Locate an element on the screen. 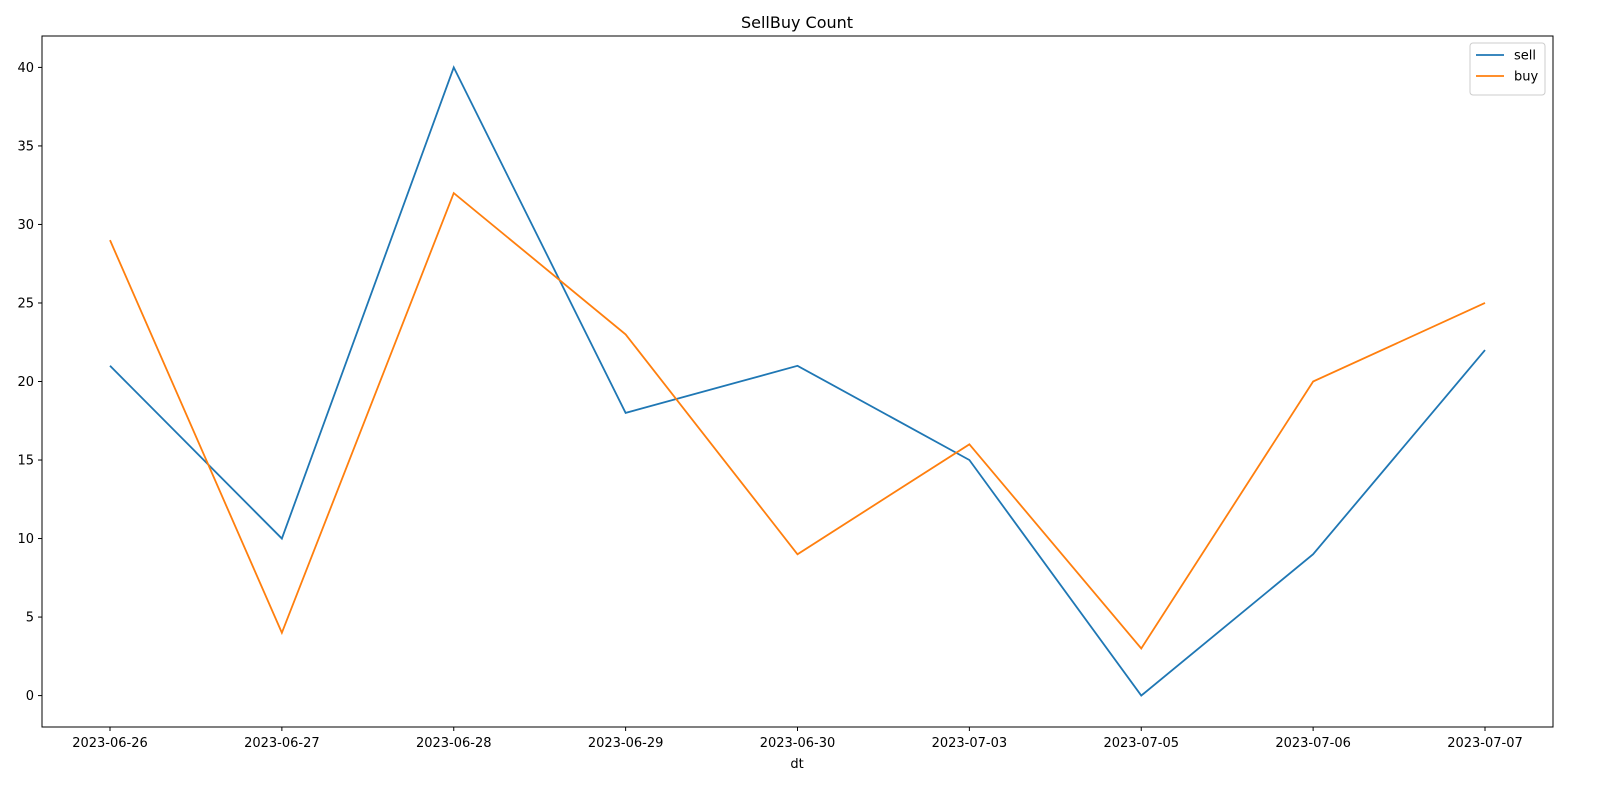 Image resolution: width=1600 pixels, height=800 pixels. legend-box is located at coordinates (1507, 69).